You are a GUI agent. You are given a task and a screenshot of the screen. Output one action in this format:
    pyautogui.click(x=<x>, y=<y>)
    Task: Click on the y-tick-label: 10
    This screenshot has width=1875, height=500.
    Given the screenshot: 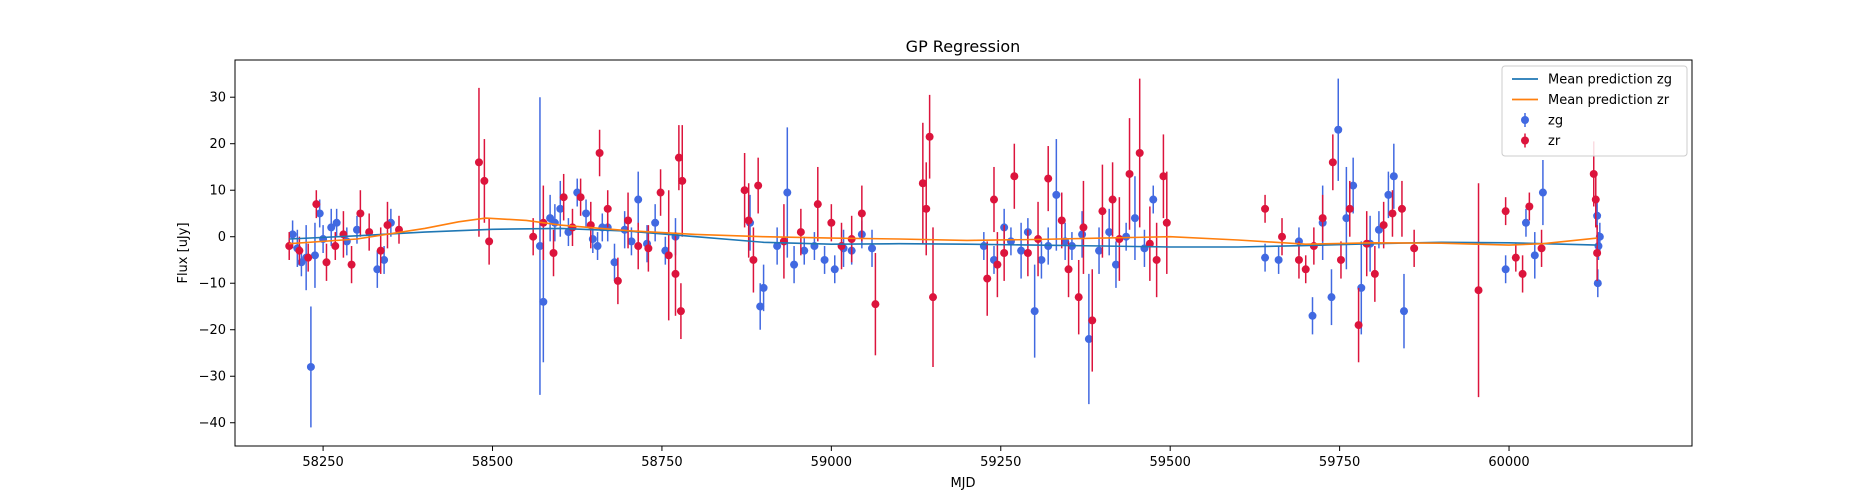 What is the action you would take?
    pyautogui.click(x=217, y=191)
    